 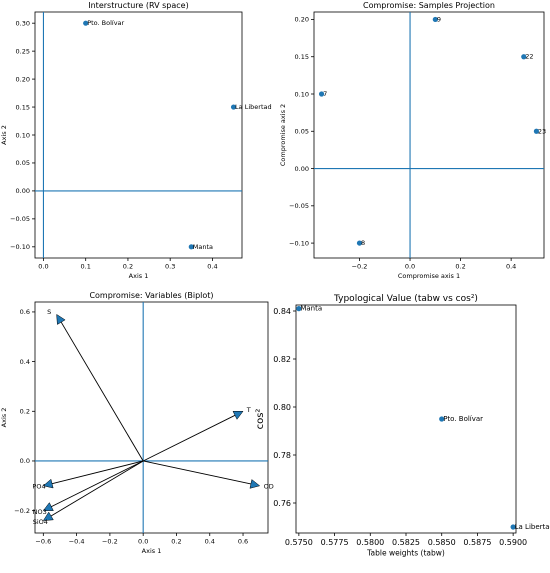 What do you see at coordinates (23, 51) in the screenshot?
I see `y-tick-label: 0.25` at bounding box center [23, 51].